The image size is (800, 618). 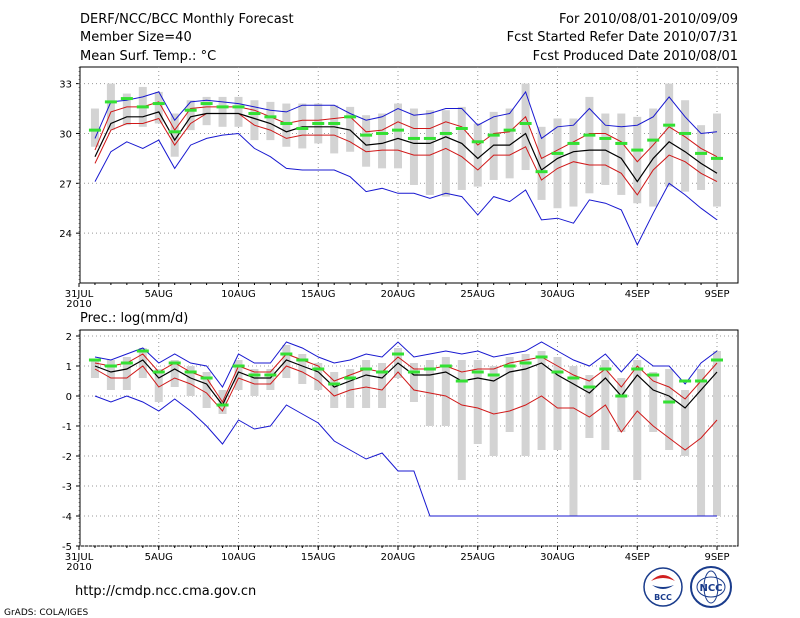 I want to click on precip-xtick-label: 15AUG, so click(x=318, y=557).